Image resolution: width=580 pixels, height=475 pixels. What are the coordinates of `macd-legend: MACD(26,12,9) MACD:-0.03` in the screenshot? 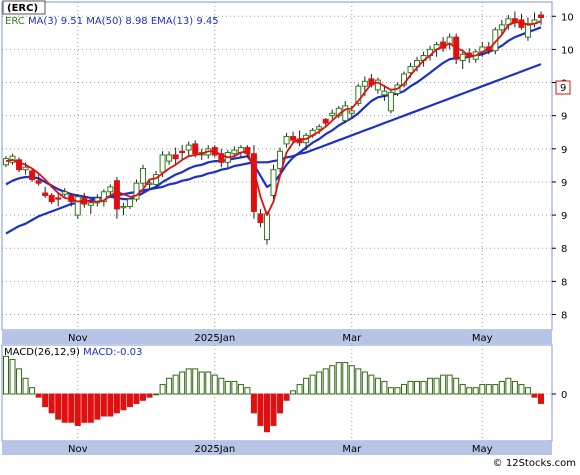 It's located at (73, 352).